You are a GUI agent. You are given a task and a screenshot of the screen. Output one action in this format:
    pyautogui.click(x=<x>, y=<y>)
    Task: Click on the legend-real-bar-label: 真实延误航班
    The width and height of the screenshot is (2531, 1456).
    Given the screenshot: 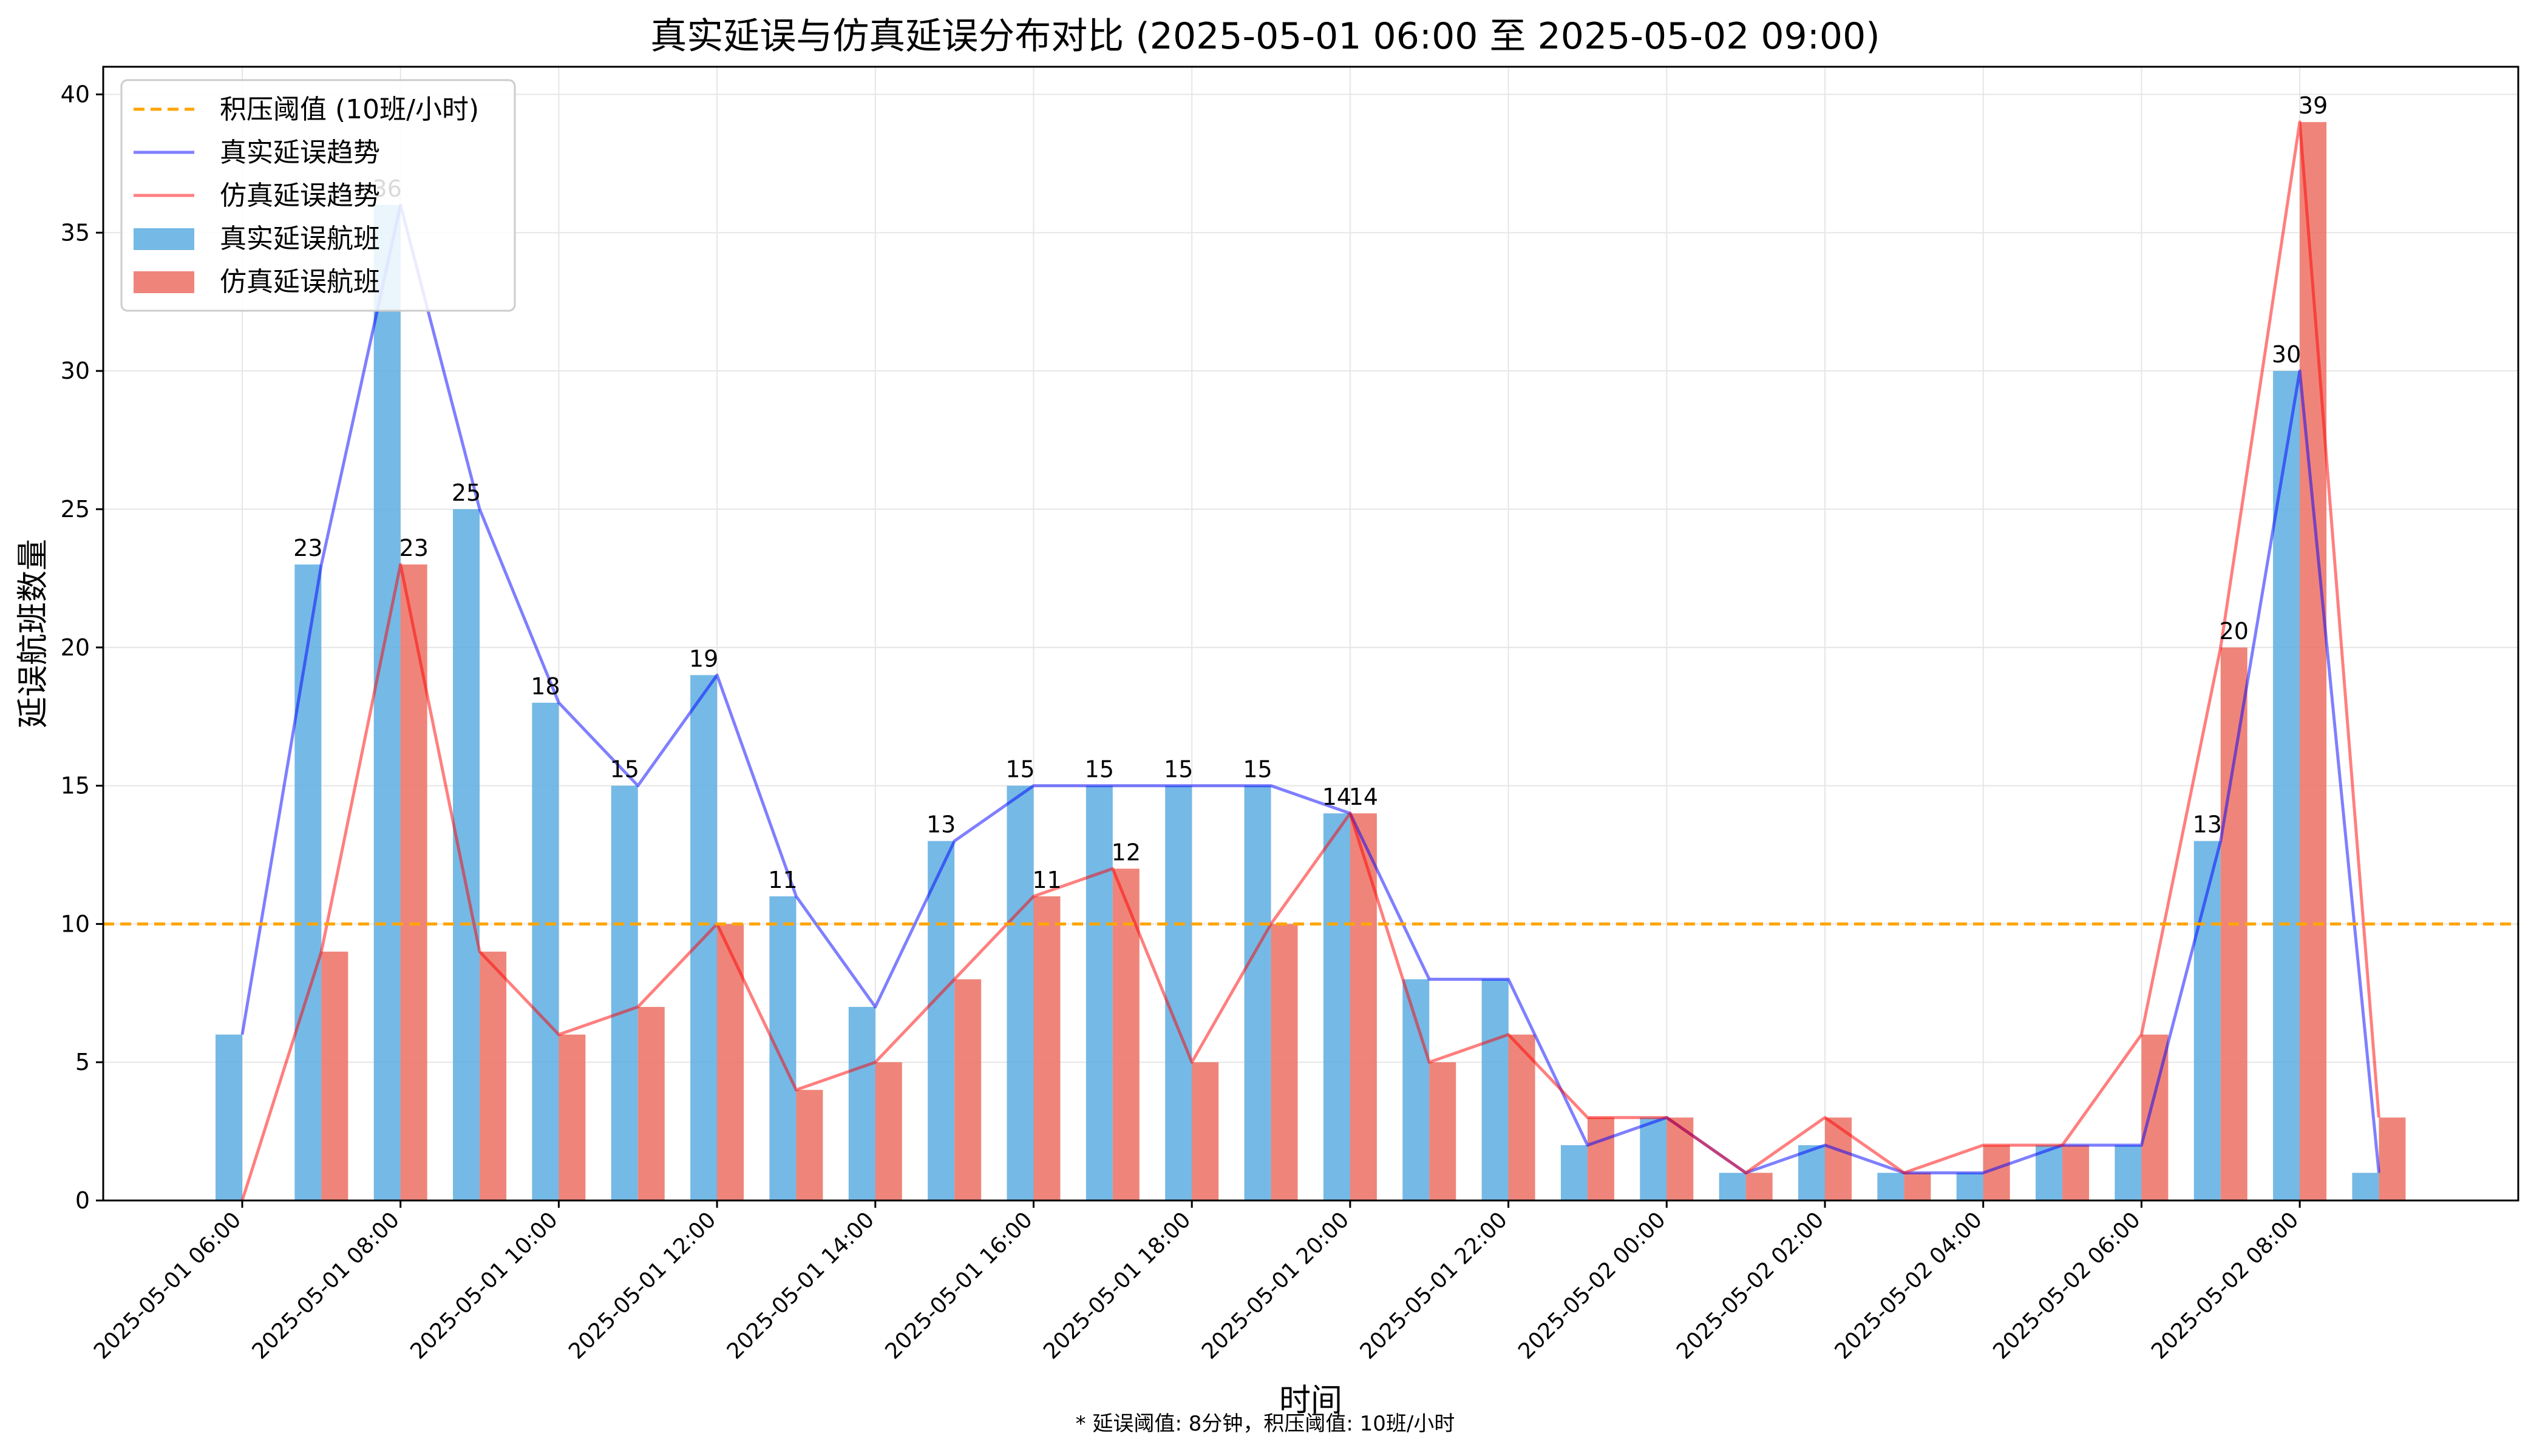 What is the action you would take?
    pyautogui.click(x=300, y=238)
    